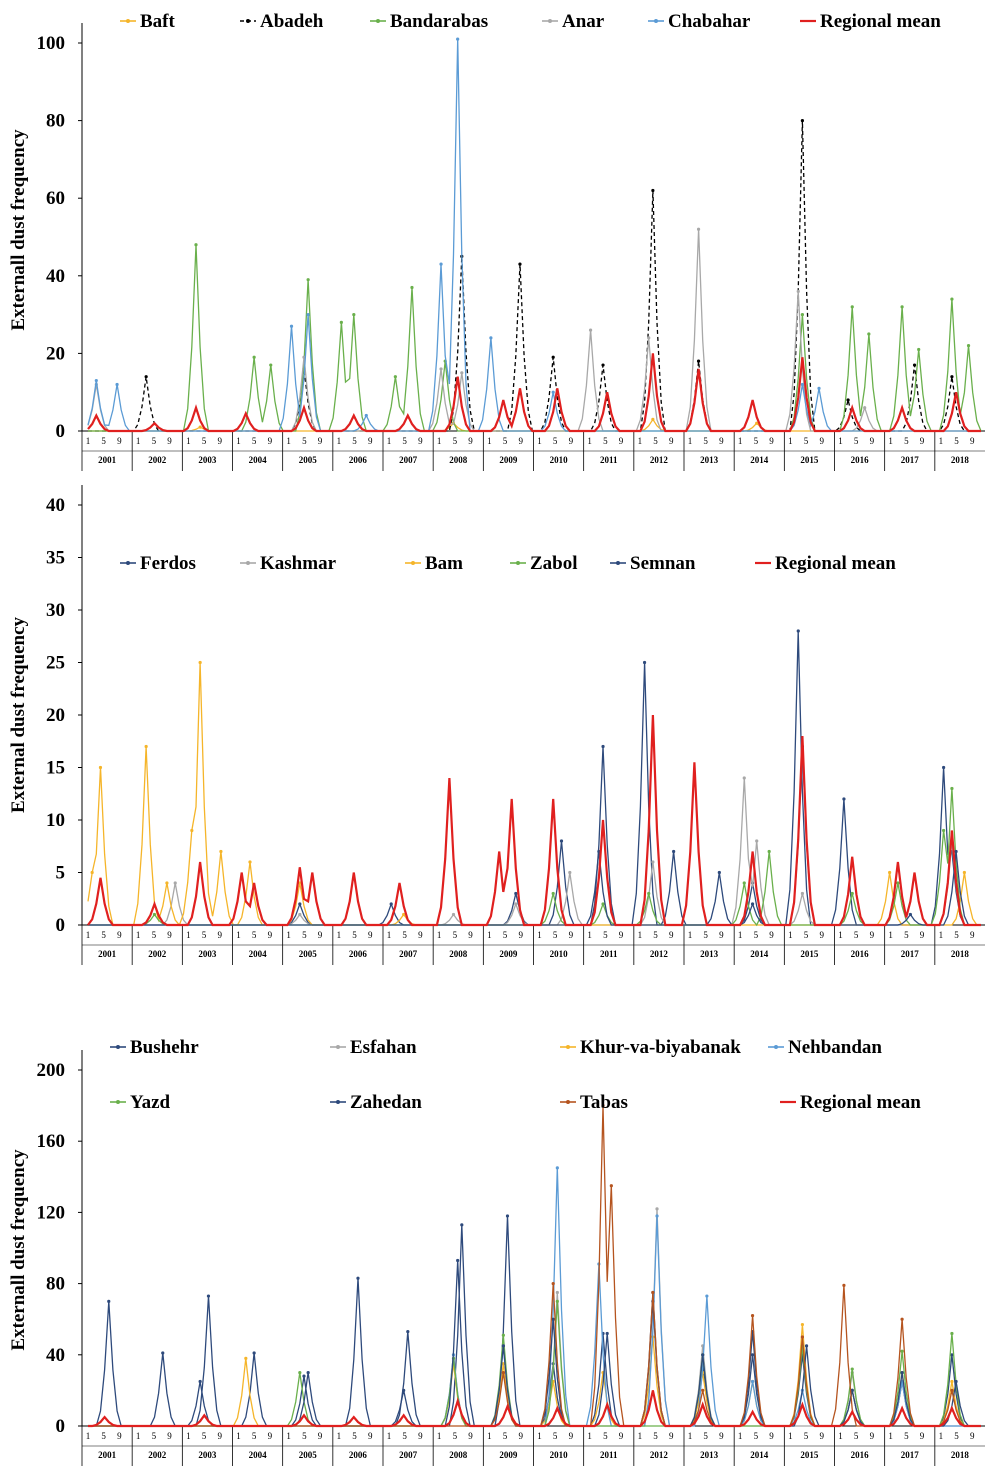  What do you see at coordinates (107, 460) in the screenshot?
I see `year-label: 2001` at bounding box center [107, 460].